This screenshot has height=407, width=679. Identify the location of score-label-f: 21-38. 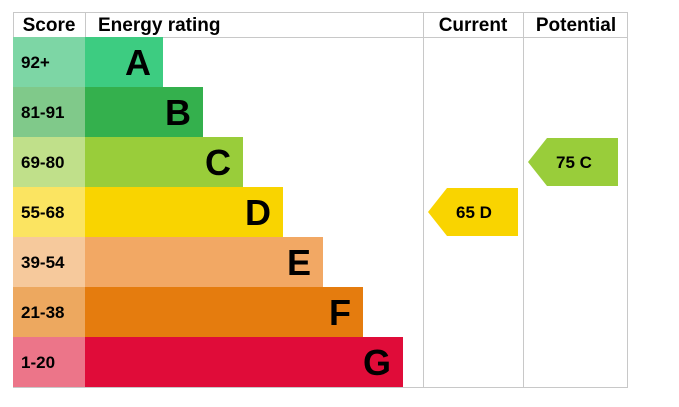
(42, 312).